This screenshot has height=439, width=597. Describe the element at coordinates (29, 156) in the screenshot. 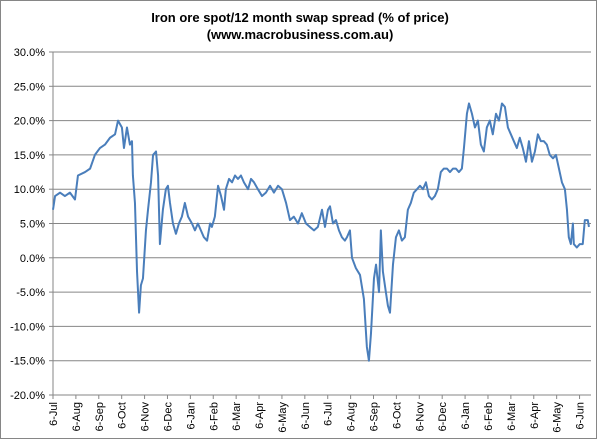

I see `y-tick-label: 15.0%` at that location.